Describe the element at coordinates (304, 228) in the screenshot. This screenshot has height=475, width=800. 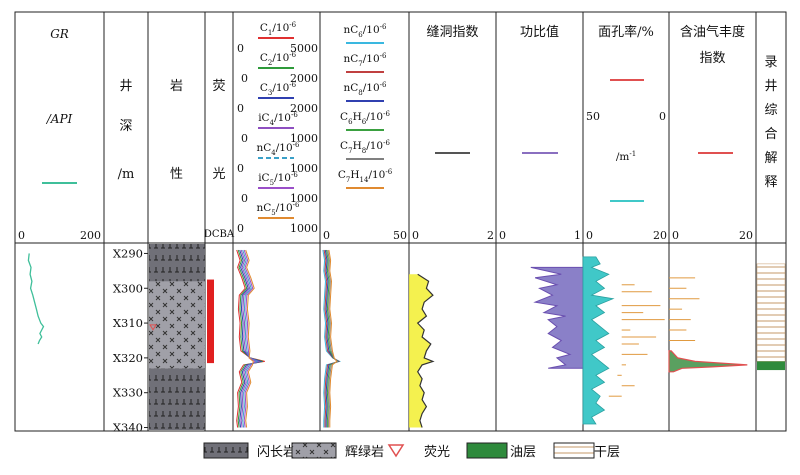
I see `gas1-legend-max-6: 1000` at that location.